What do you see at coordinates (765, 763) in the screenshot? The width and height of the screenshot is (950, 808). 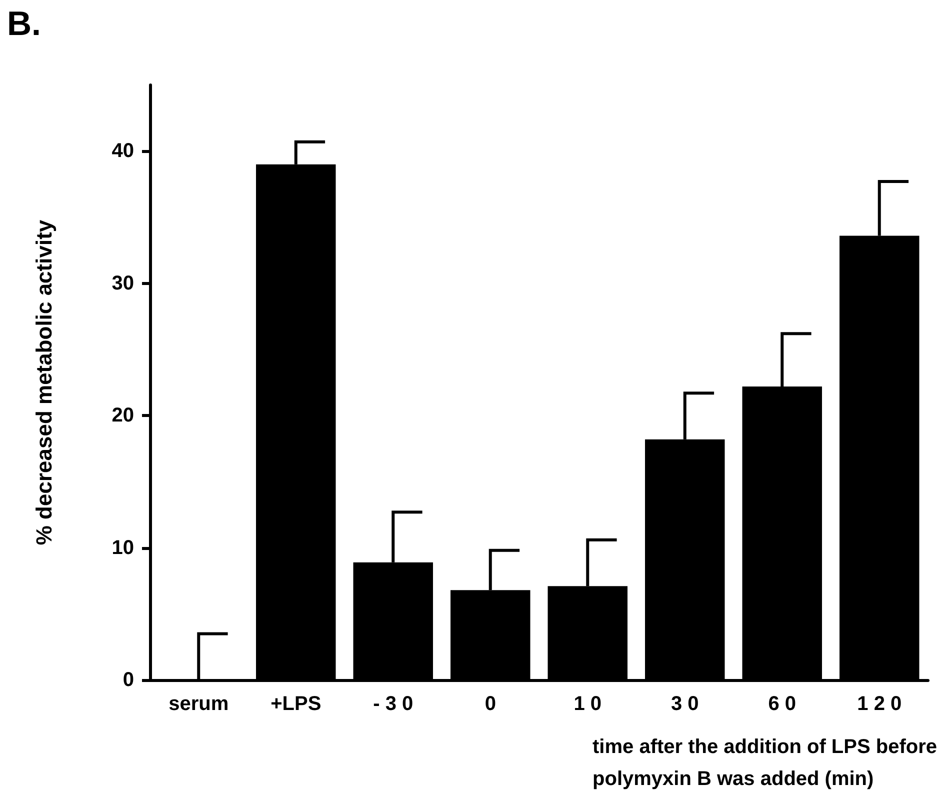 I see `x-axis-title: time after the addition of LPS before polymyxin B was added (min)` at bounding box center [765, 763].